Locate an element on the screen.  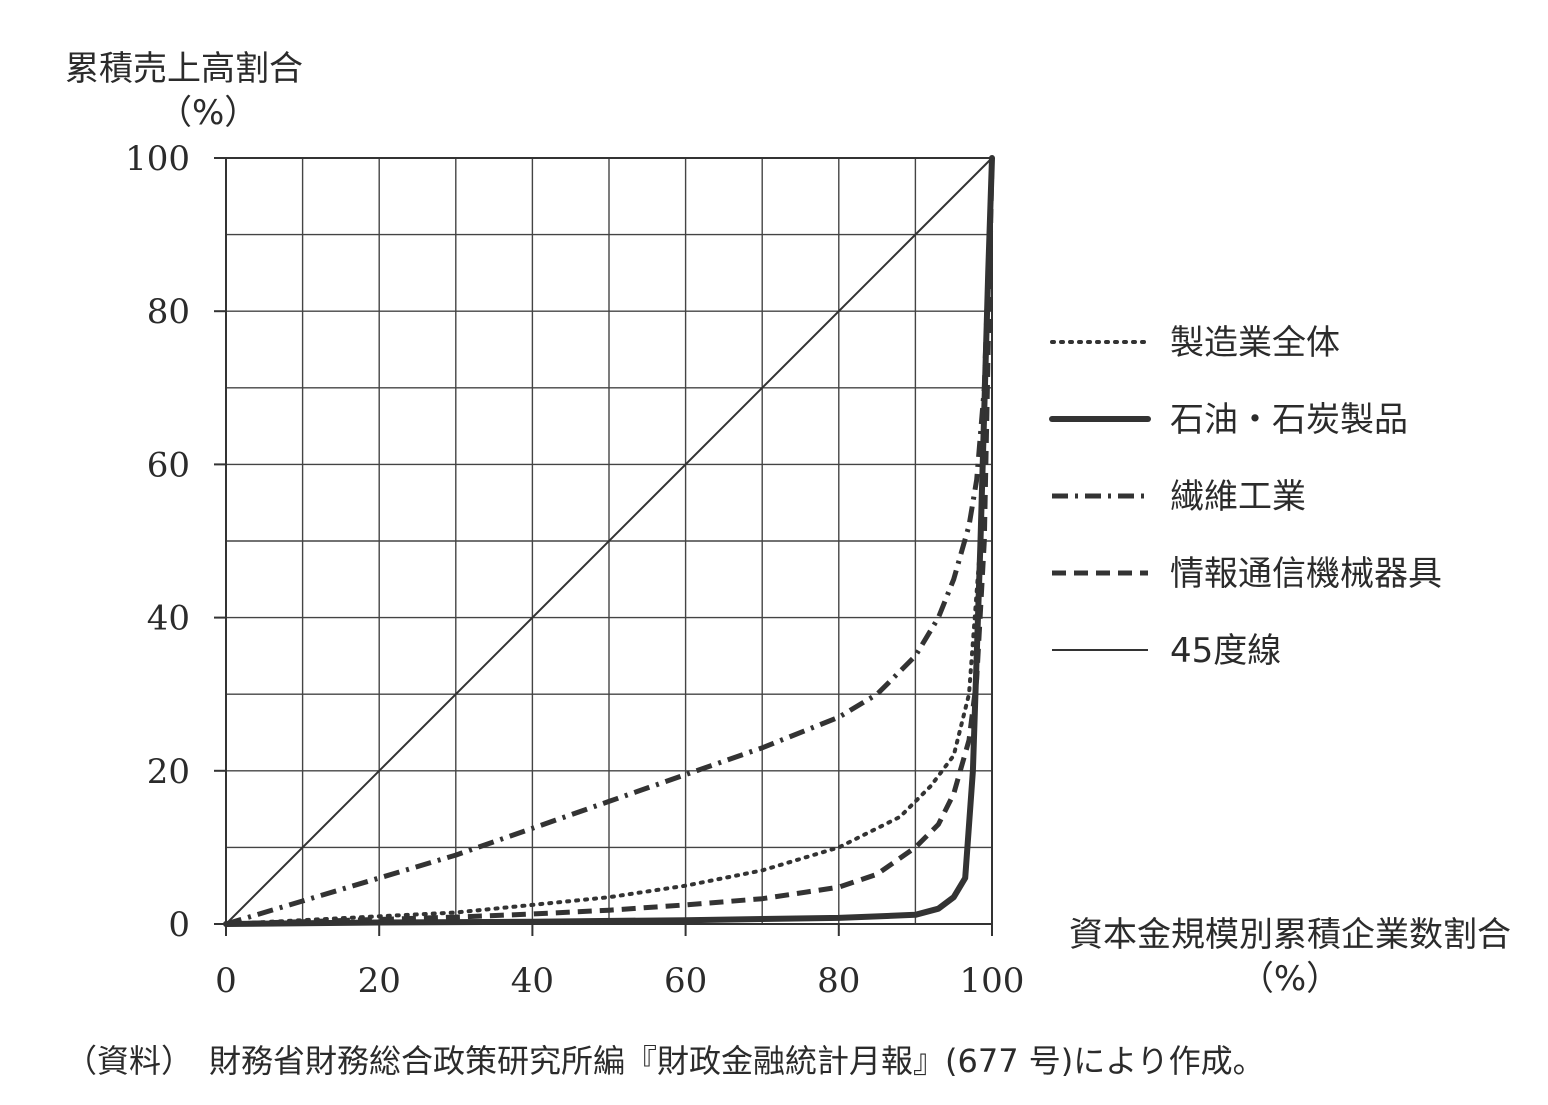
y-tick-label: 0 is located at coordinates (179, 925).